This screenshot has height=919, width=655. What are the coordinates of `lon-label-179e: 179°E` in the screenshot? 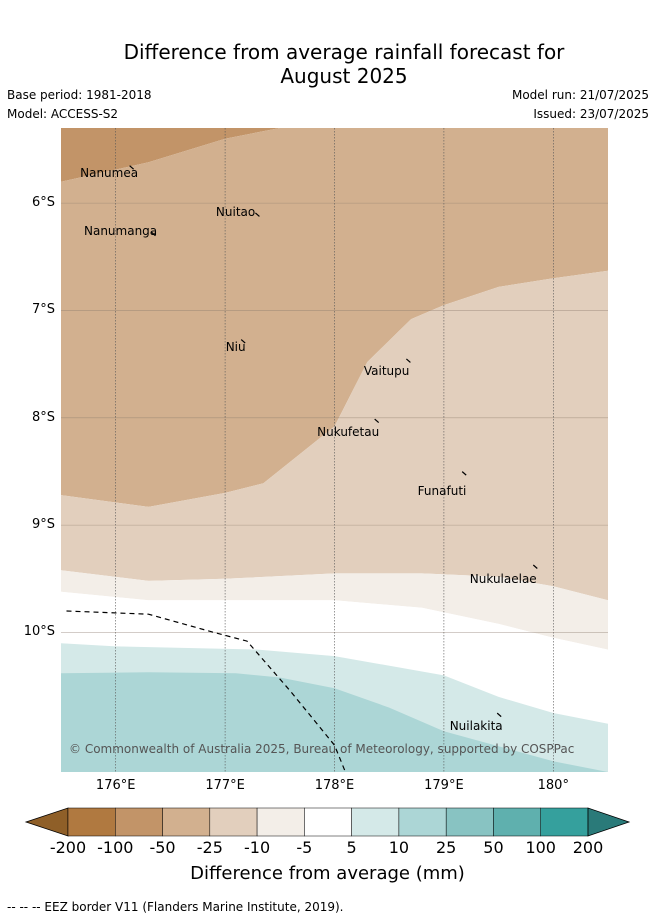 It's located at (444, 785).